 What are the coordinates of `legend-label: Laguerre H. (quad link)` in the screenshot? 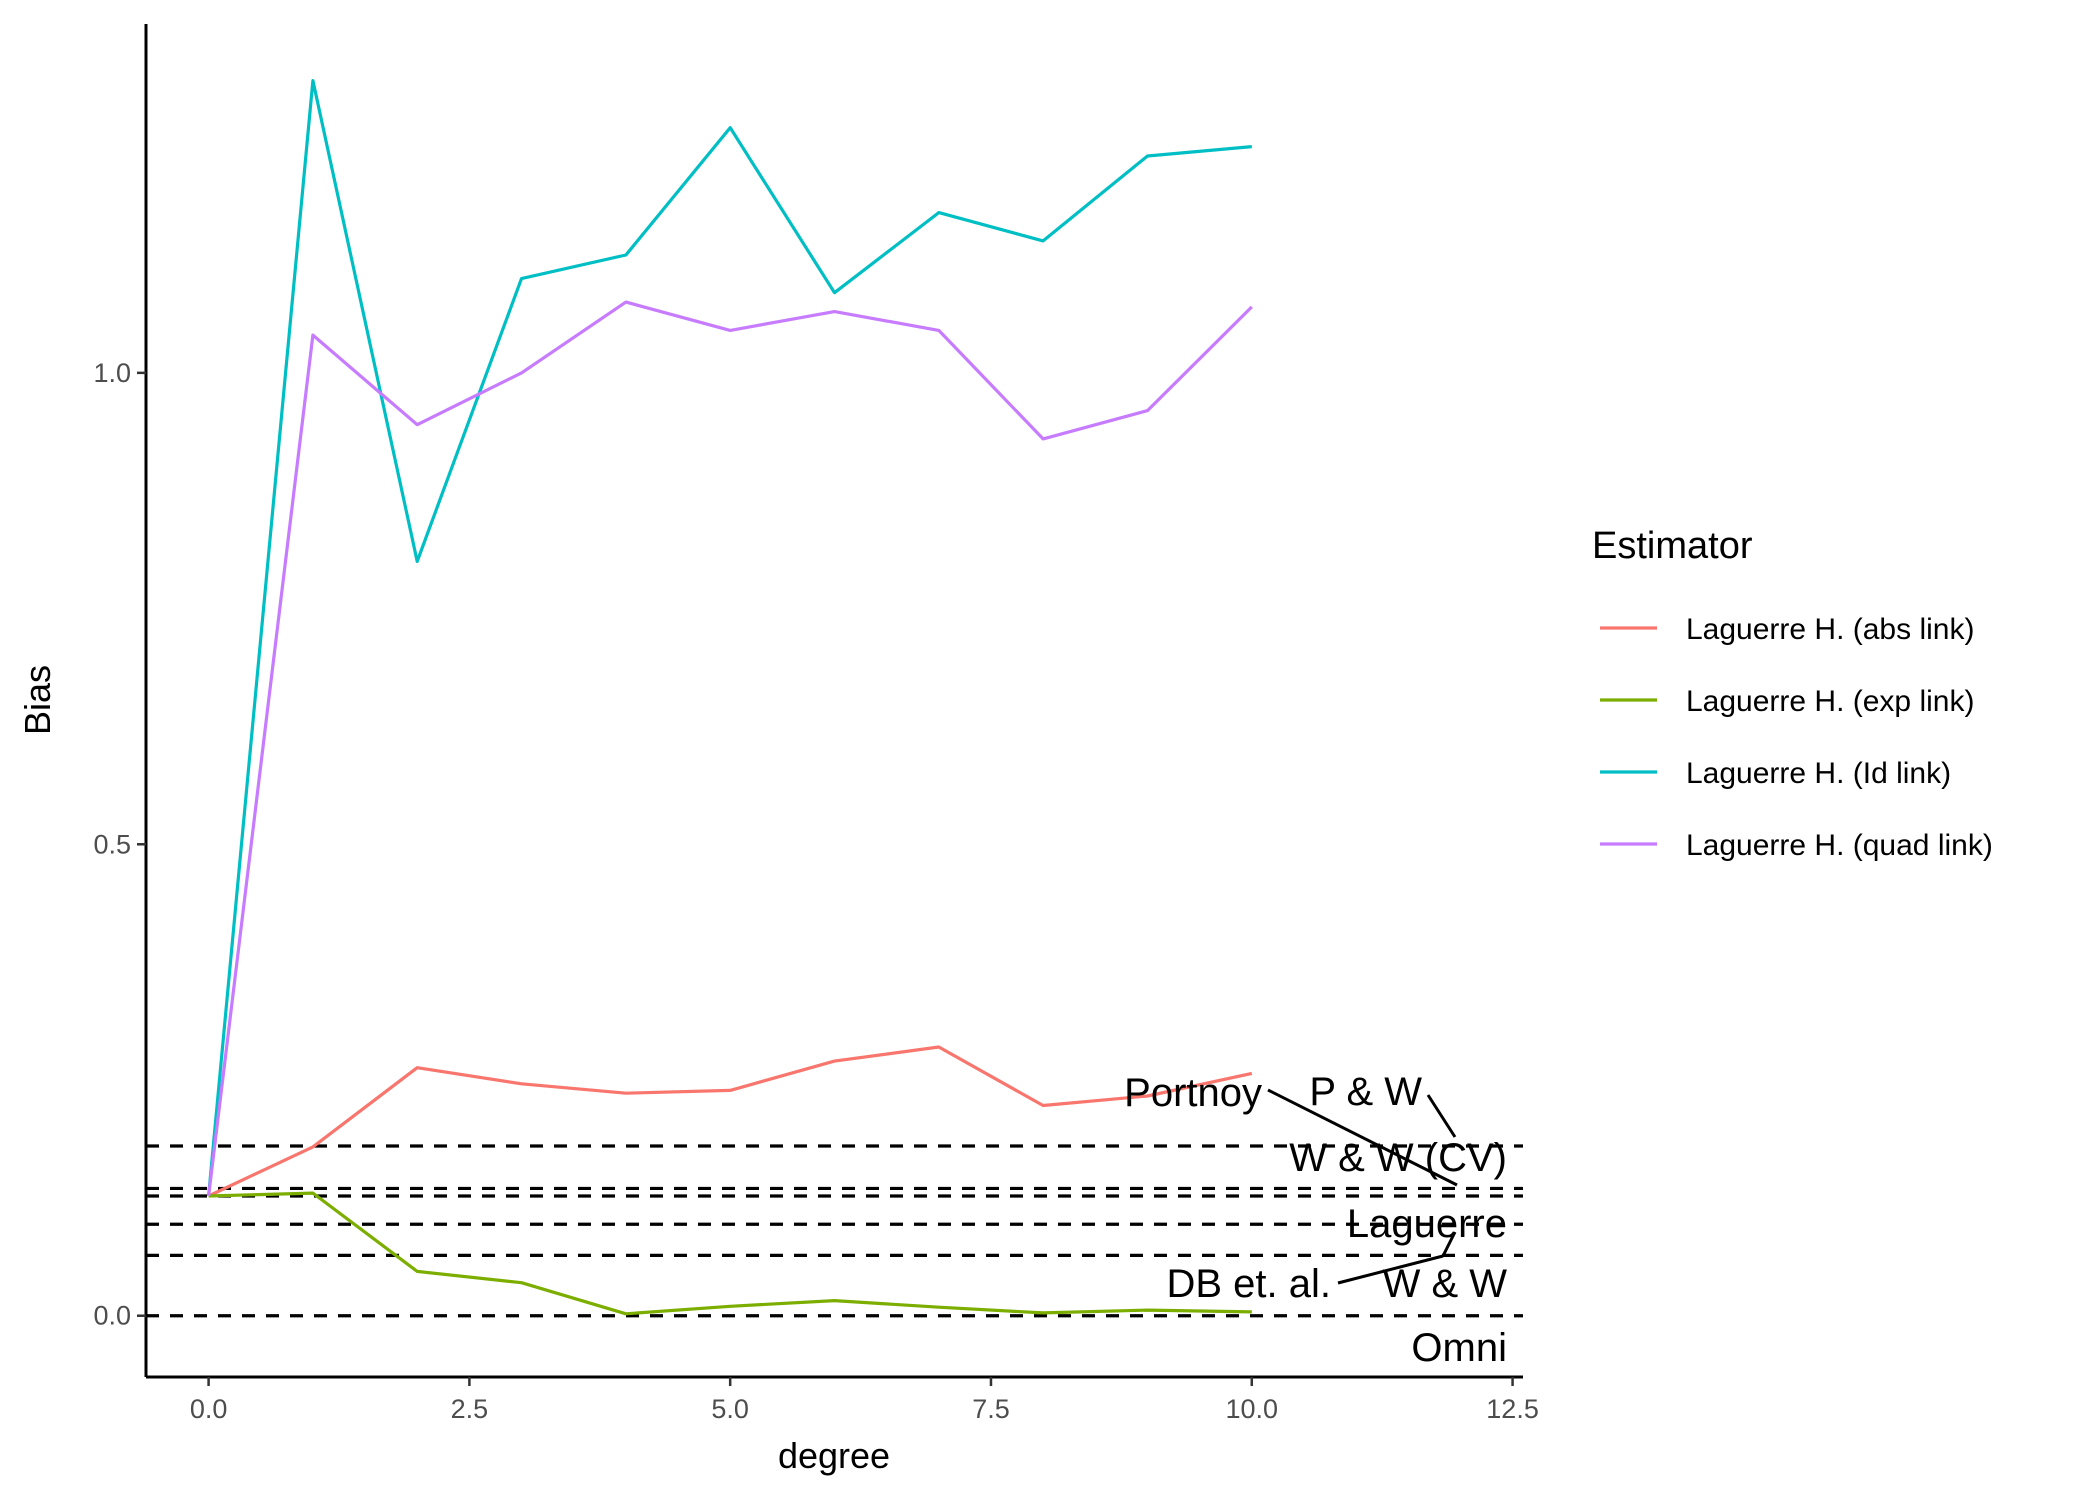 It's located at (1839, 845).